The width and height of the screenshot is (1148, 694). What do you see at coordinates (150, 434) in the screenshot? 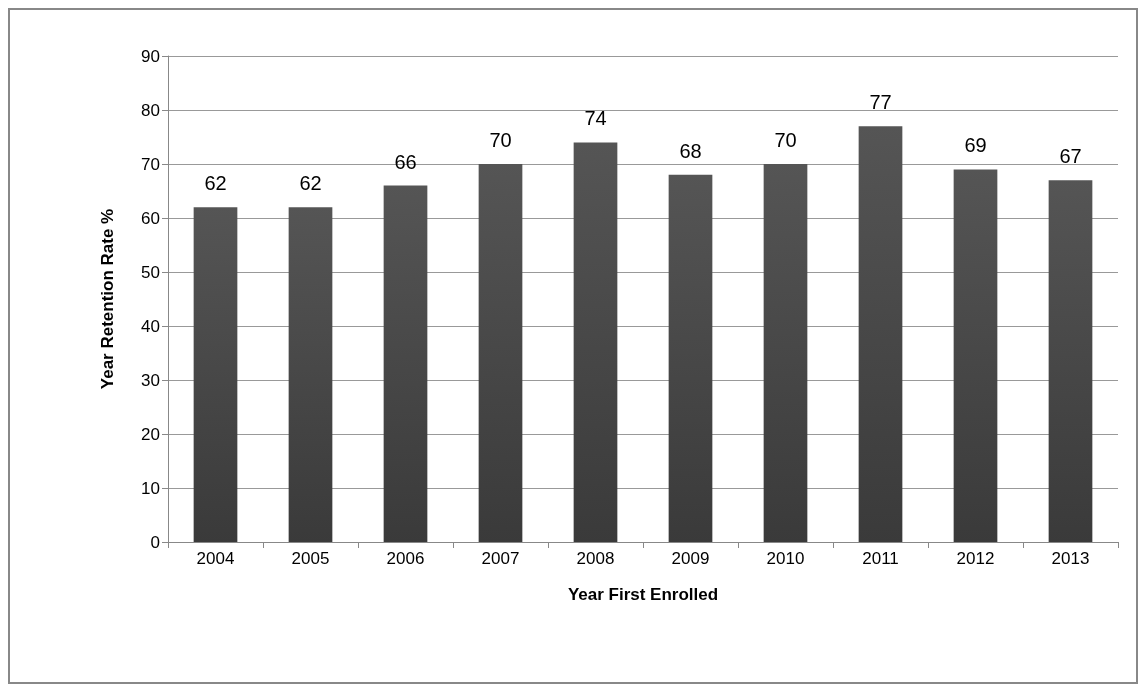
I see `y-tick-label: 20` at bounding box center [150, 434].